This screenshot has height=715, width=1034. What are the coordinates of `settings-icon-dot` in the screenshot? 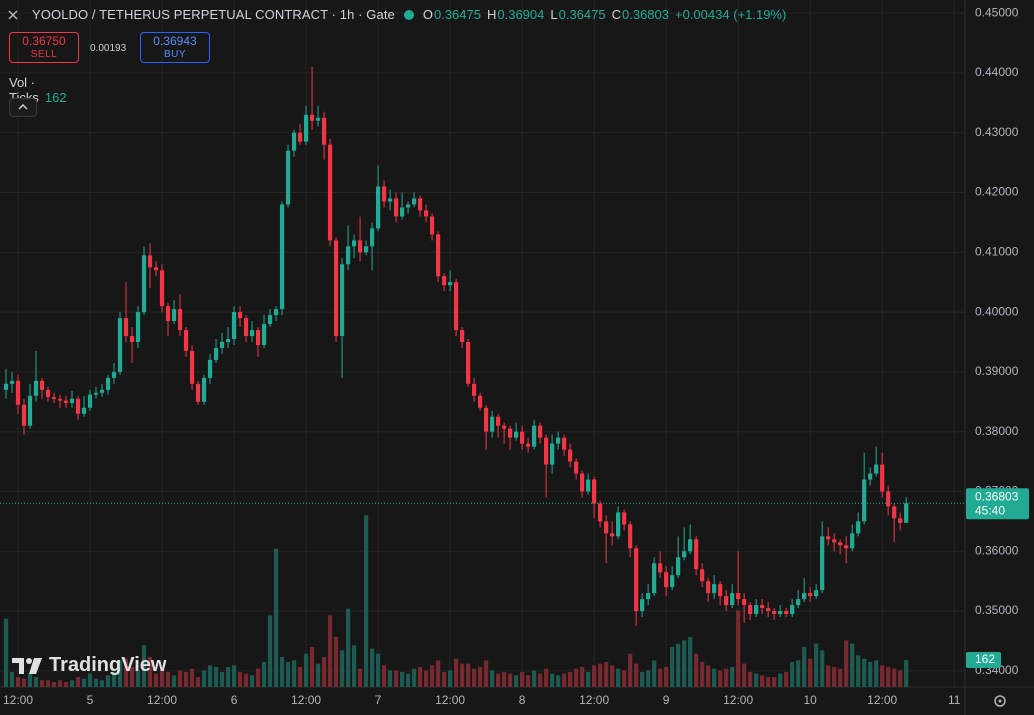 It's located at (1000, 701).